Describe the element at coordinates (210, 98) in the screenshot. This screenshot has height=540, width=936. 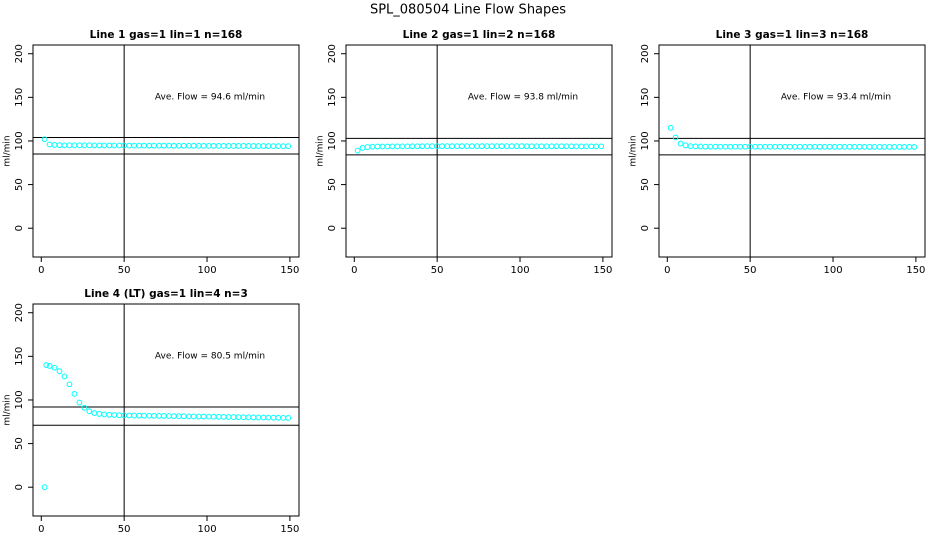
I see `annotation: Ave. Flow = 94.6 ml/min` at that location.